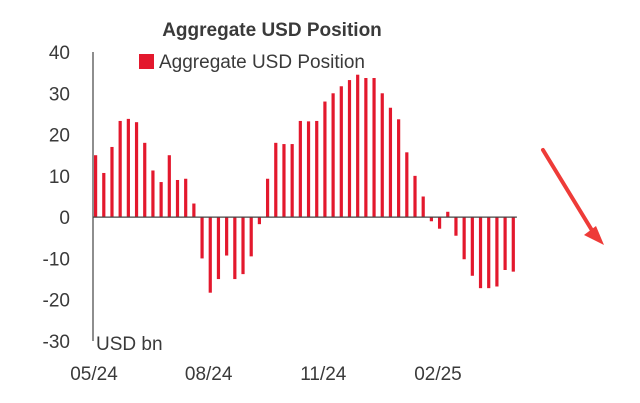  Describe the element at coordinates (272, 30) in the screenshot. I see `chart-title: Aggregate USD Position` at that location.